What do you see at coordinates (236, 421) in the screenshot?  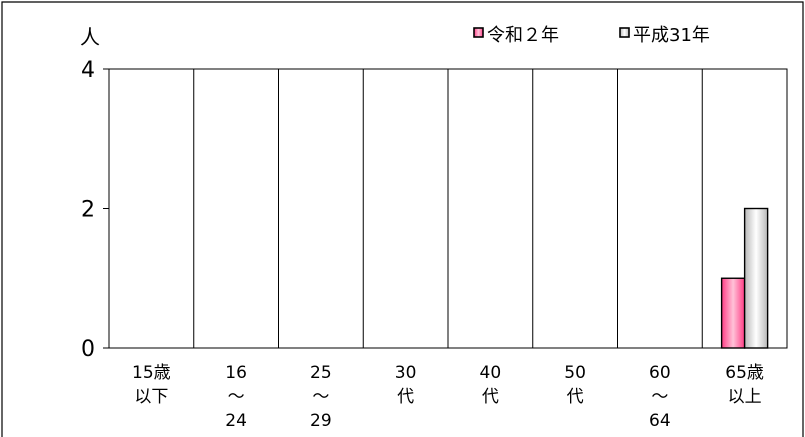 I see `x-tick-label: 24` at bounding box center [236, 421].